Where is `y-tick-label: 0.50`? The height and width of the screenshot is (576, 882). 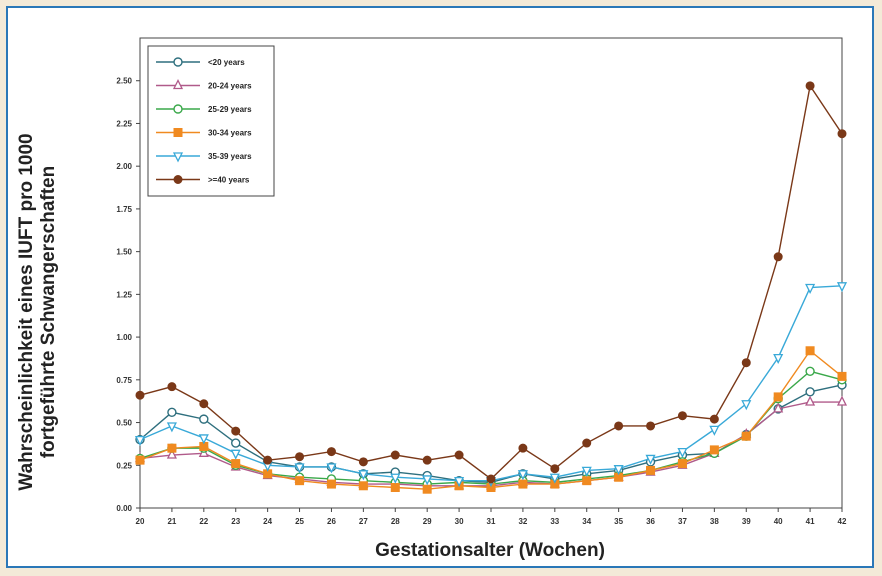
y-tick-label: 0.50 is located at coordinates (124, 423).